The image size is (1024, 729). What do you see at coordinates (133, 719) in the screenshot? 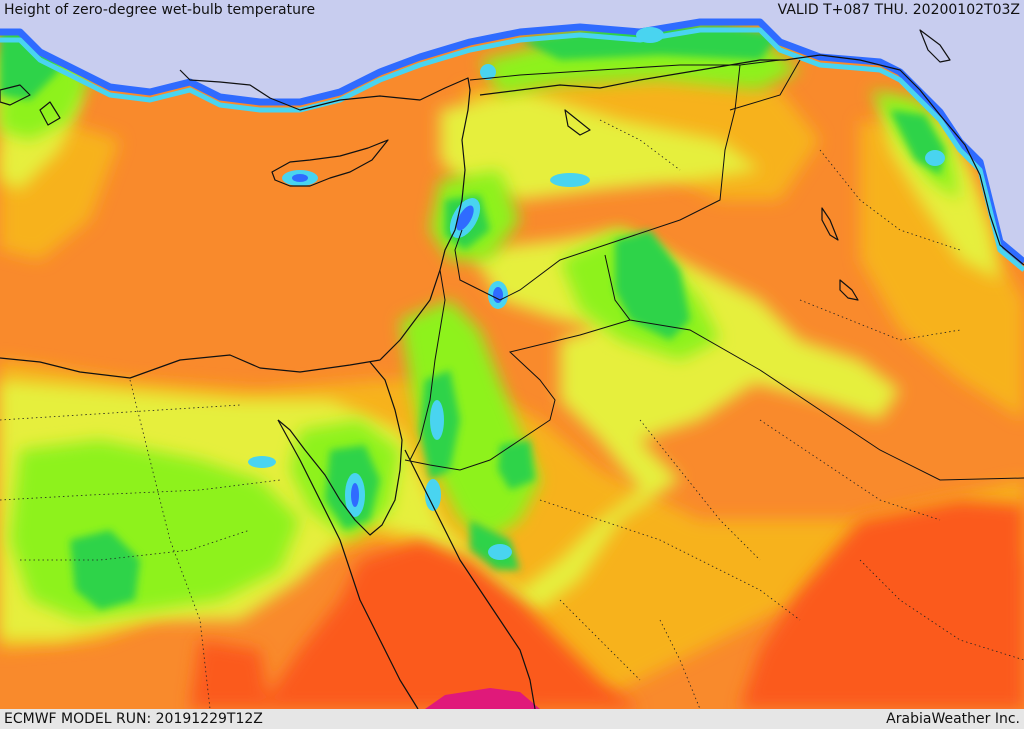
I see `model-run-label: ECMWF MODEL RUN: 20191229T12Z` at bounding box center [133, 719].